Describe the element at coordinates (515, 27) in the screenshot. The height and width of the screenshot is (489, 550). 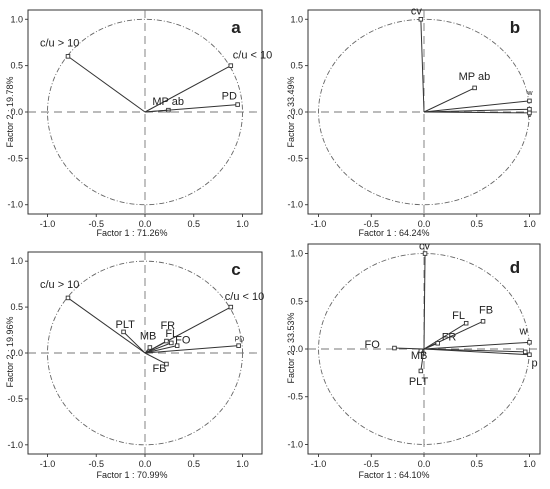
I see `panel-letter: b` at that location.